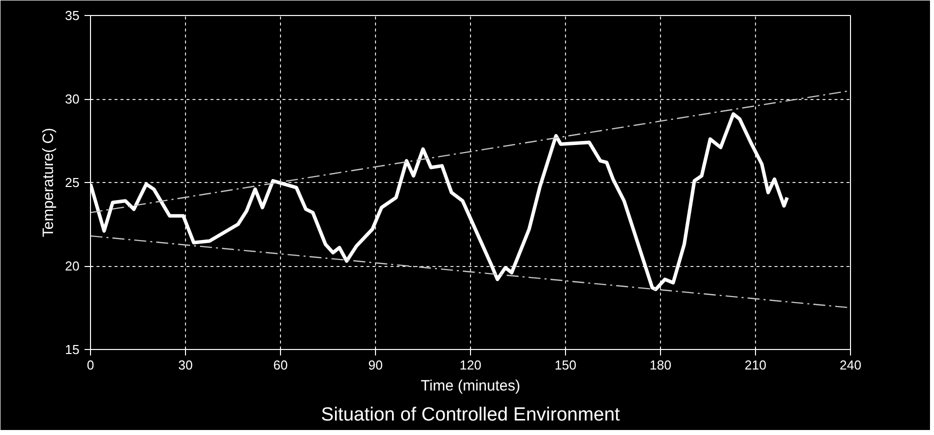 Image resolution: width=934 pixels, height=435 pixels. What do you see at coordinates (851, 365) in the screenshot?
I see `x-tick-label: 240` at bounding box center [851, 365].